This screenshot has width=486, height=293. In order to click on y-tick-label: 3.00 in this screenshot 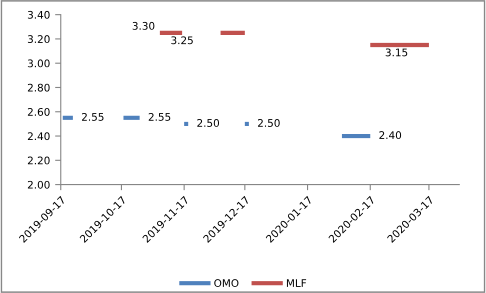, I will do `click(39, 63)`.